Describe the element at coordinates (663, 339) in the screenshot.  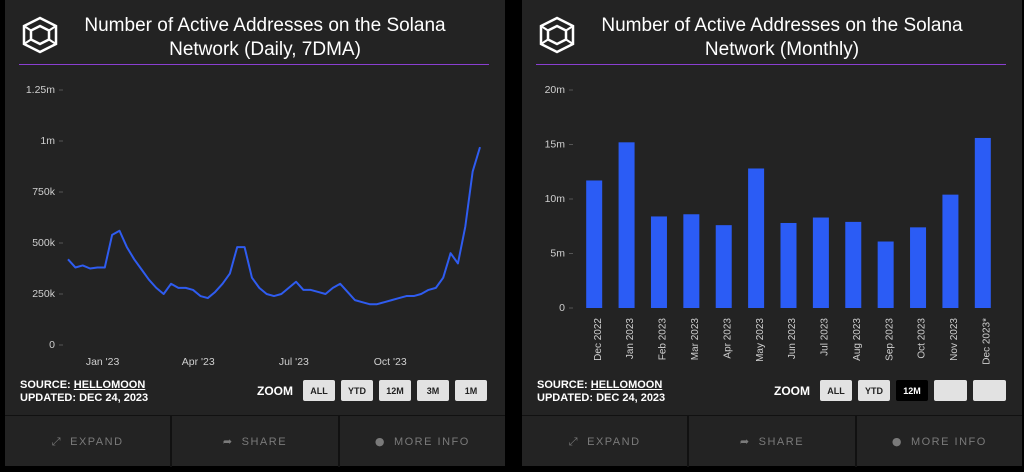
I see `x-tick-label: Feb 2023` at that location.